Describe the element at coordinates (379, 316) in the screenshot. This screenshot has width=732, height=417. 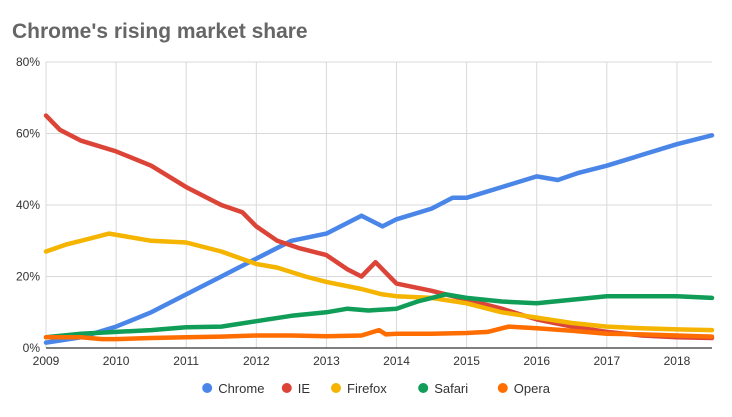
I see `series-line-safari` at that location.